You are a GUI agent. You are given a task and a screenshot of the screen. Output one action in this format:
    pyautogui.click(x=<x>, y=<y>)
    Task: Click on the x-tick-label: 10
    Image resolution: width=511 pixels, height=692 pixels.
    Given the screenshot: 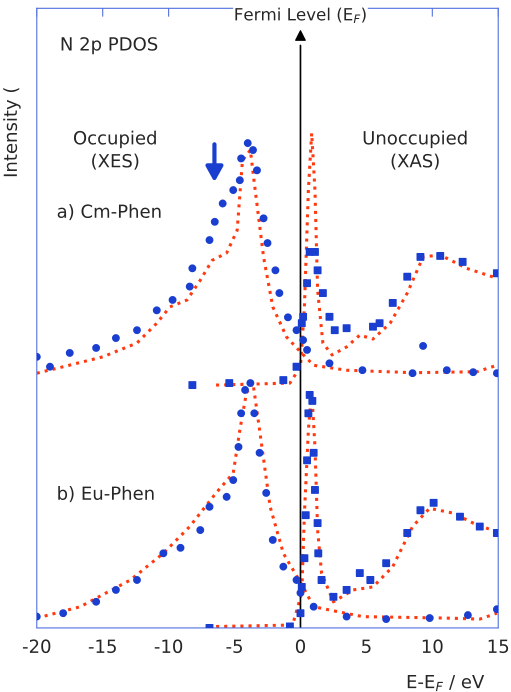 What is the action you would take?
    pyautogui.click(x=432, y=646)
    